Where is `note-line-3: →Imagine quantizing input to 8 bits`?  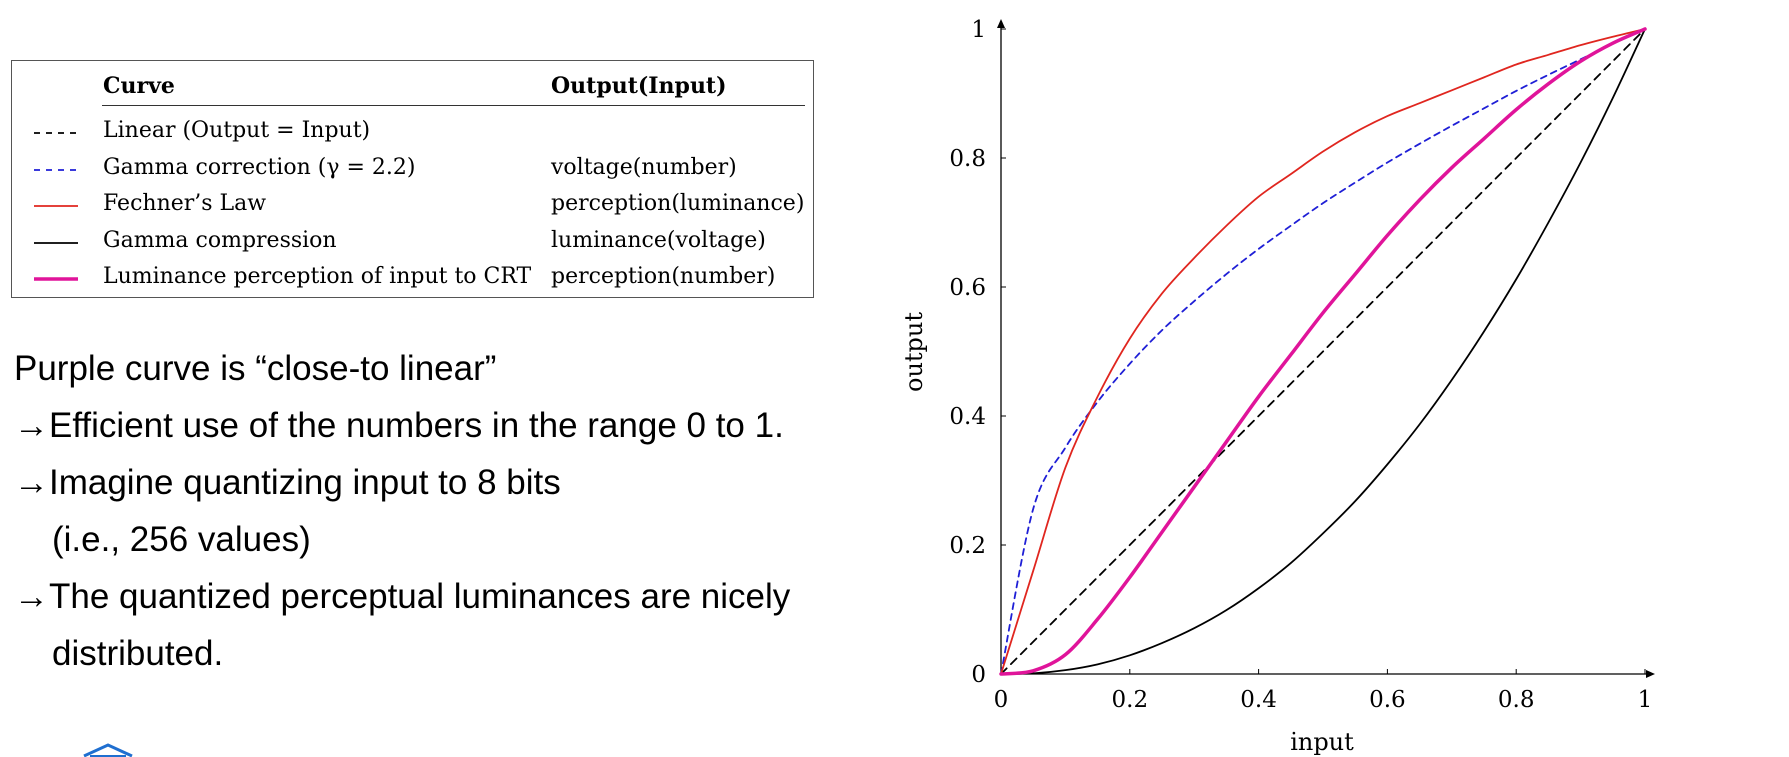 note-line-3: →Imagine quantizing input to 8 bits is located at coordinates (287, 482).